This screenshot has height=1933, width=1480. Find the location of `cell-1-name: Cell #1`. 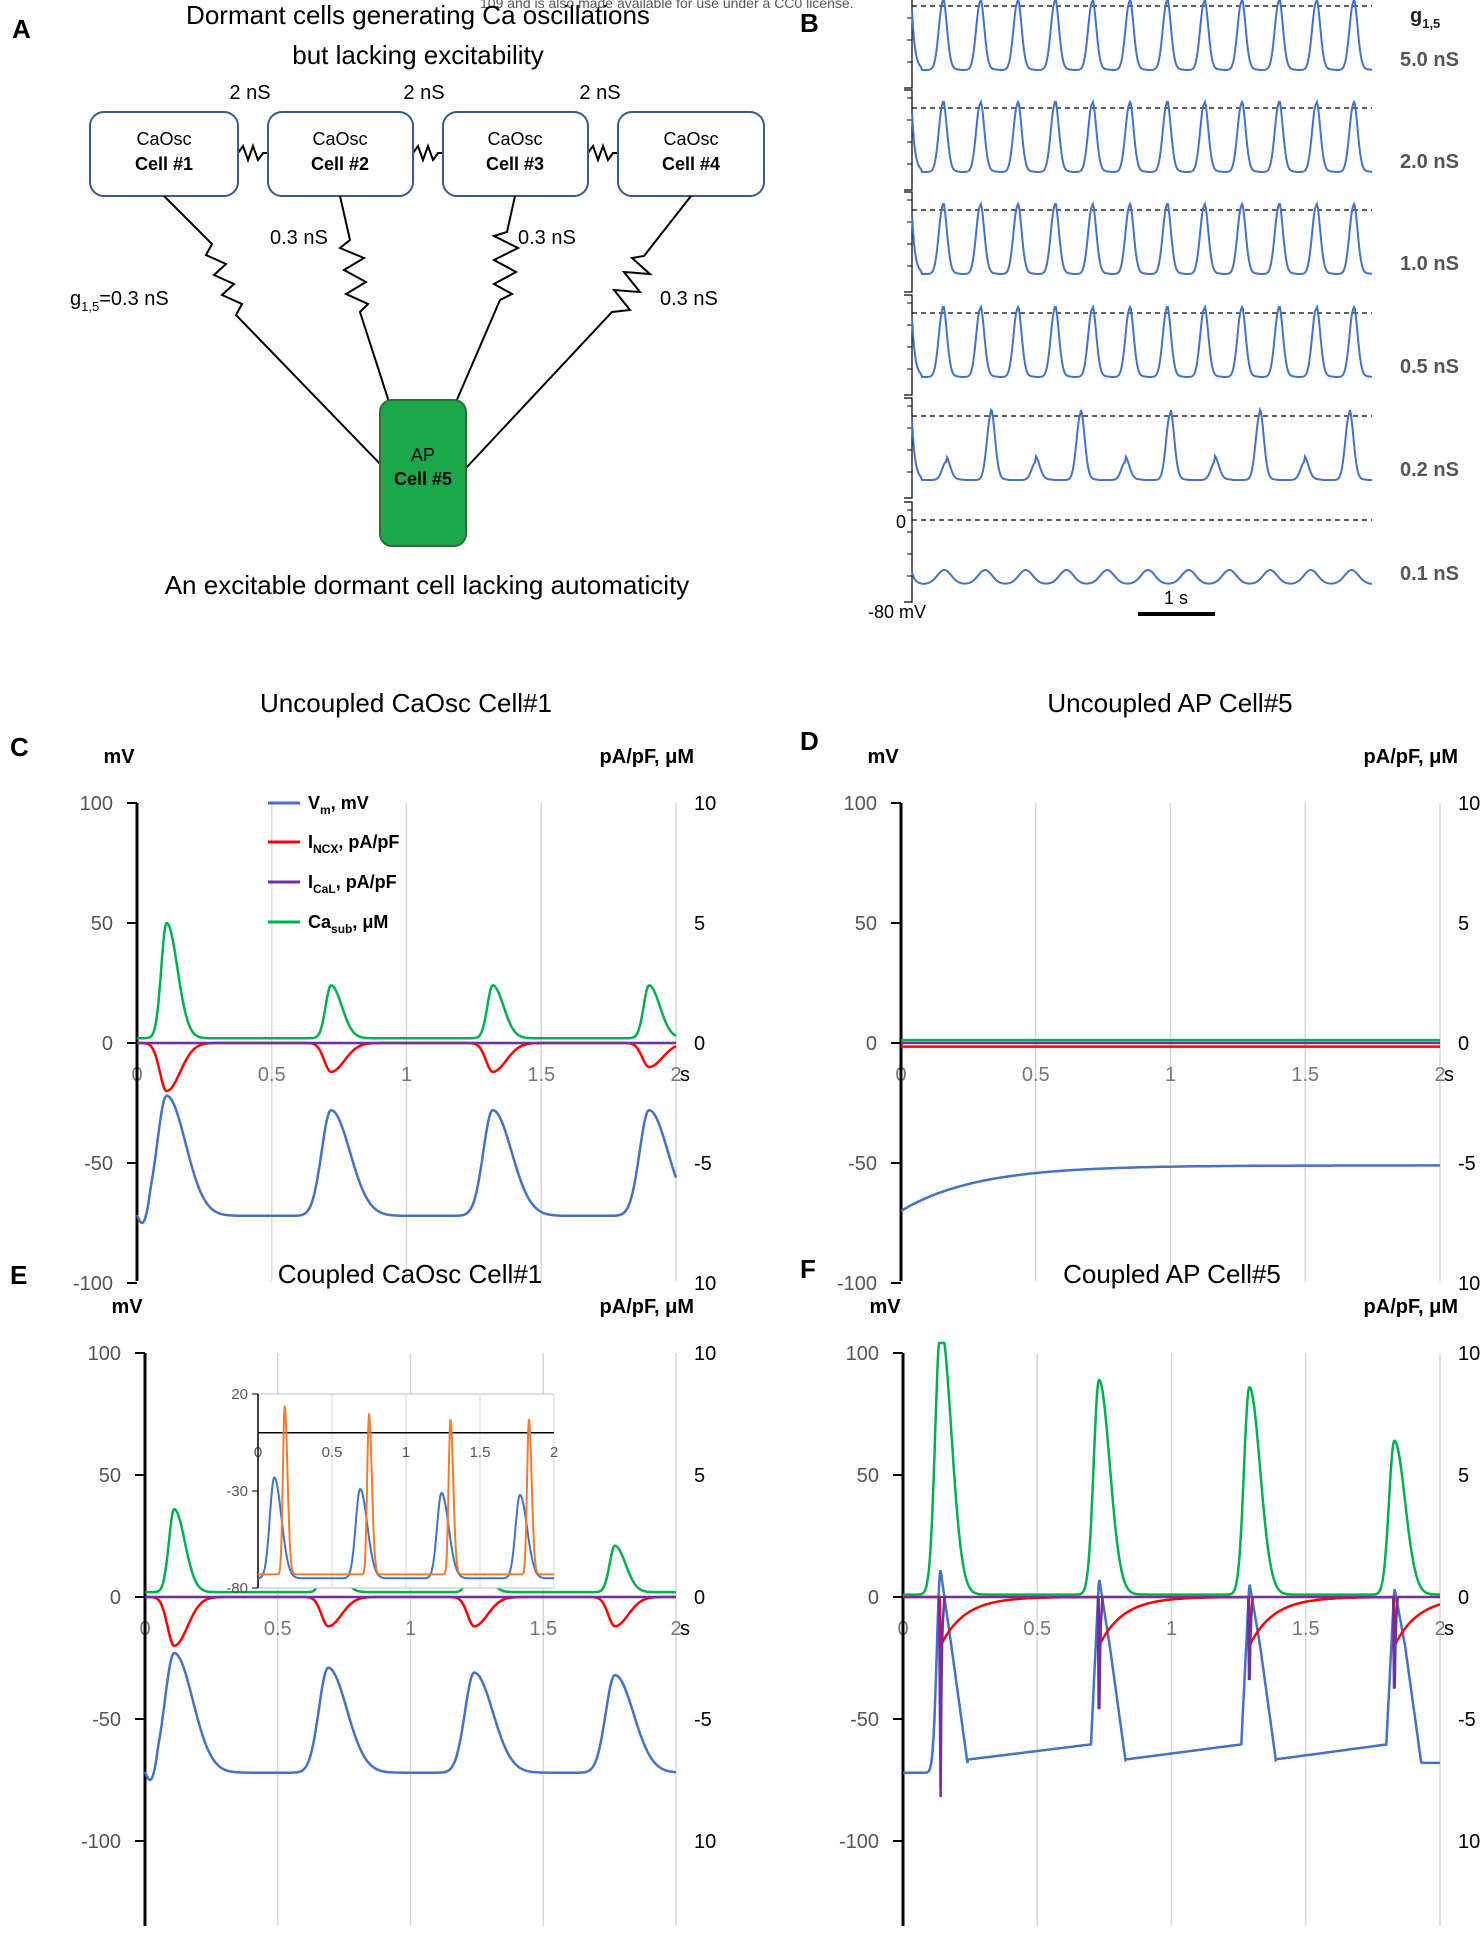

cell-1-name: Cell #1 is located at coordinates (164, 164).